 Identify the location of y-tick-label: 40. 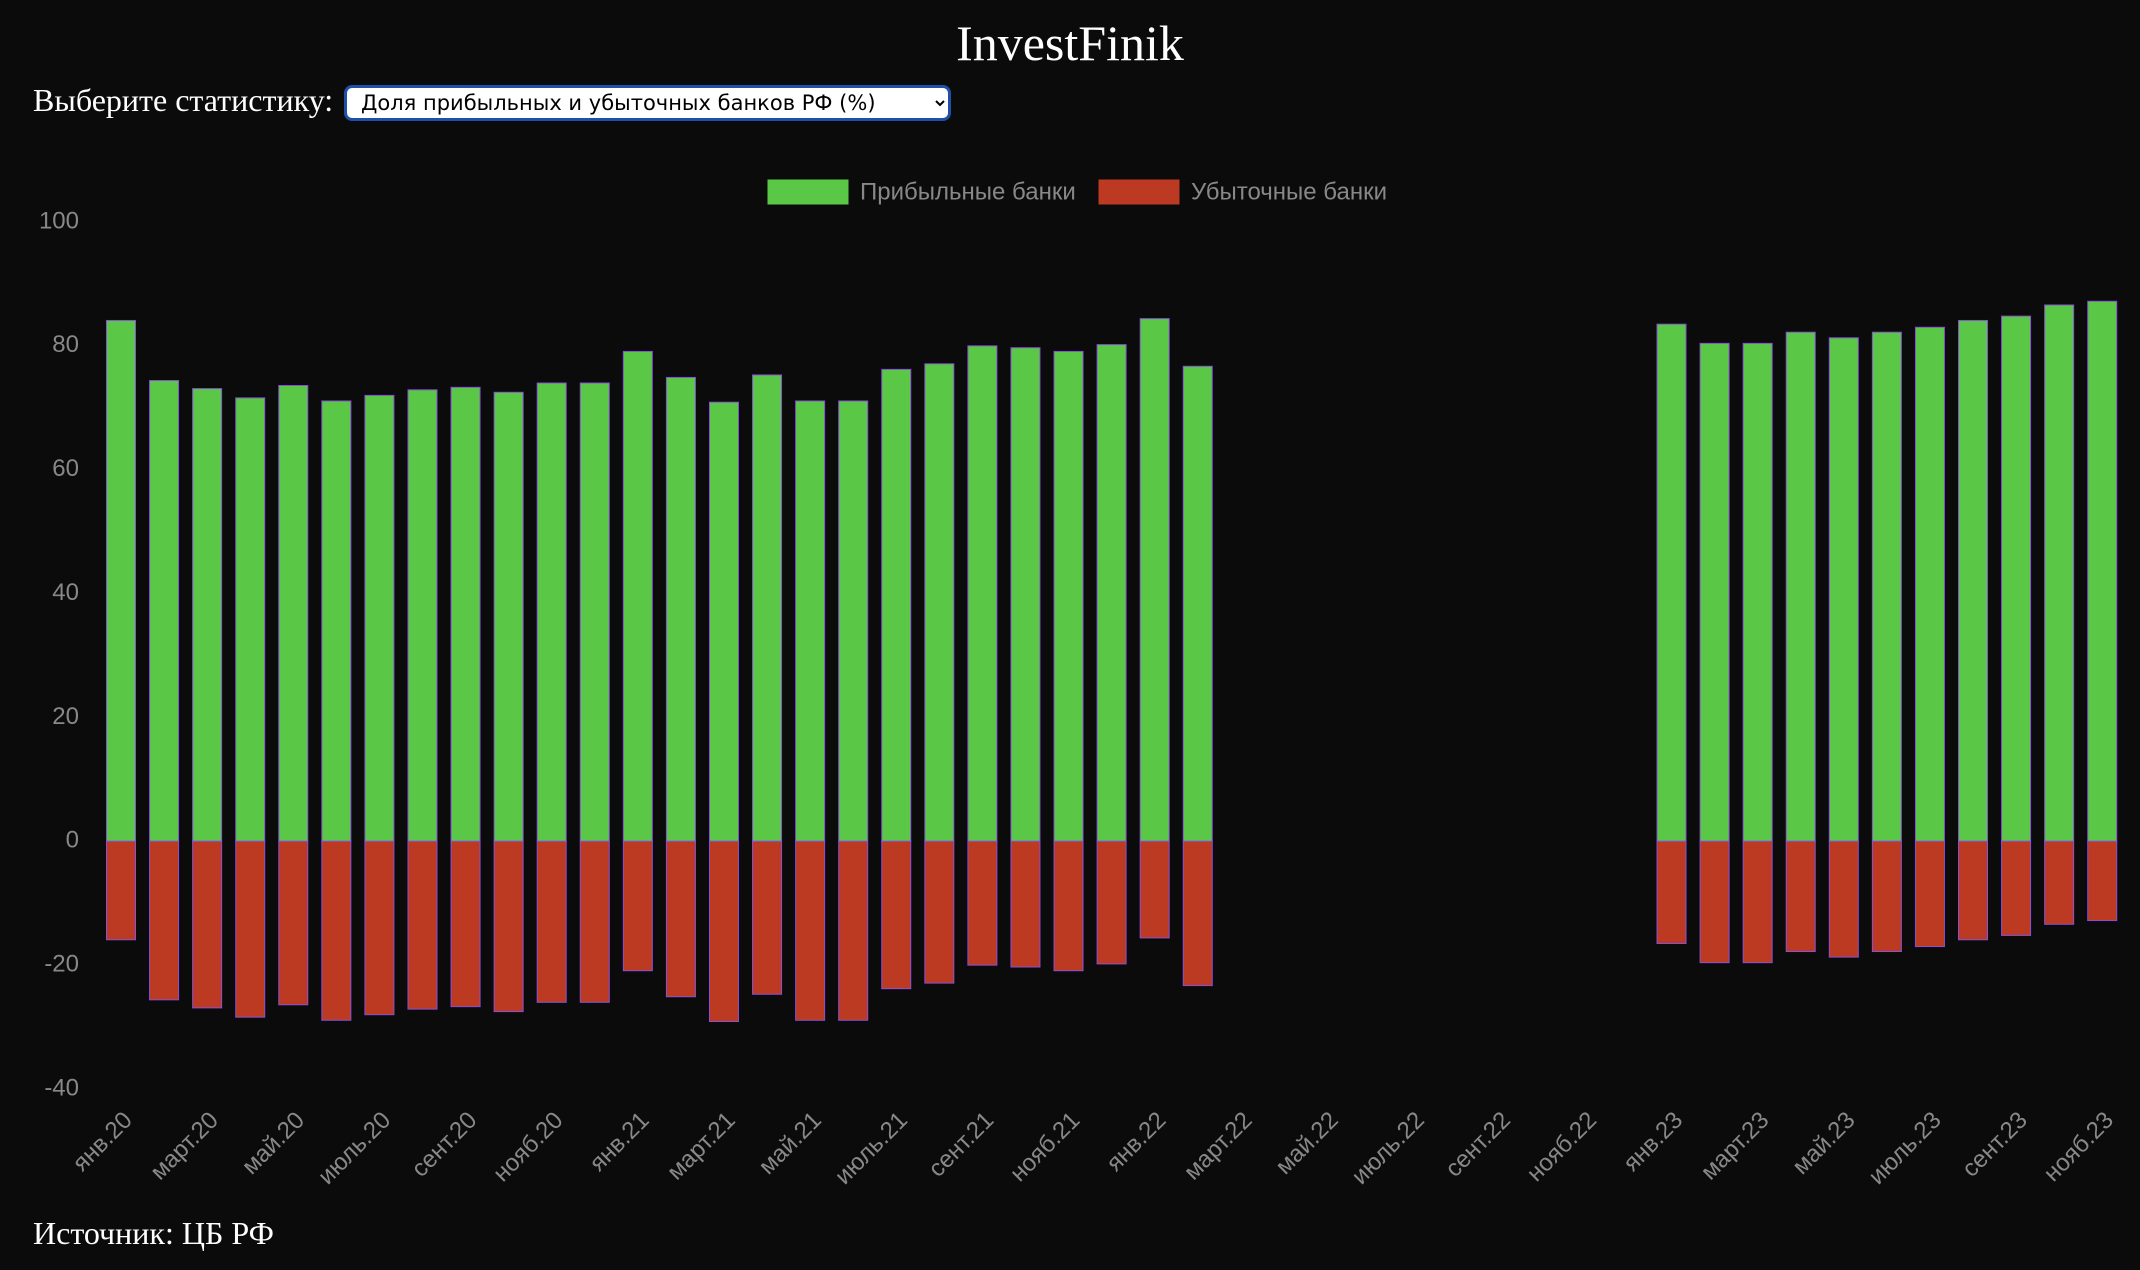
(65, 592).